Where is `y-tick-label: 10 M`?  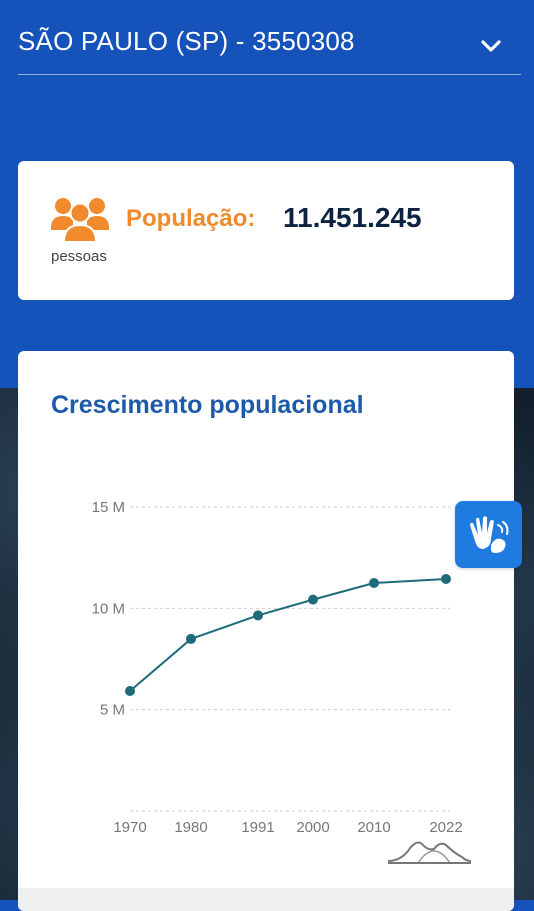
y-tick-label: 10 M is located at coordinates (108, 608).